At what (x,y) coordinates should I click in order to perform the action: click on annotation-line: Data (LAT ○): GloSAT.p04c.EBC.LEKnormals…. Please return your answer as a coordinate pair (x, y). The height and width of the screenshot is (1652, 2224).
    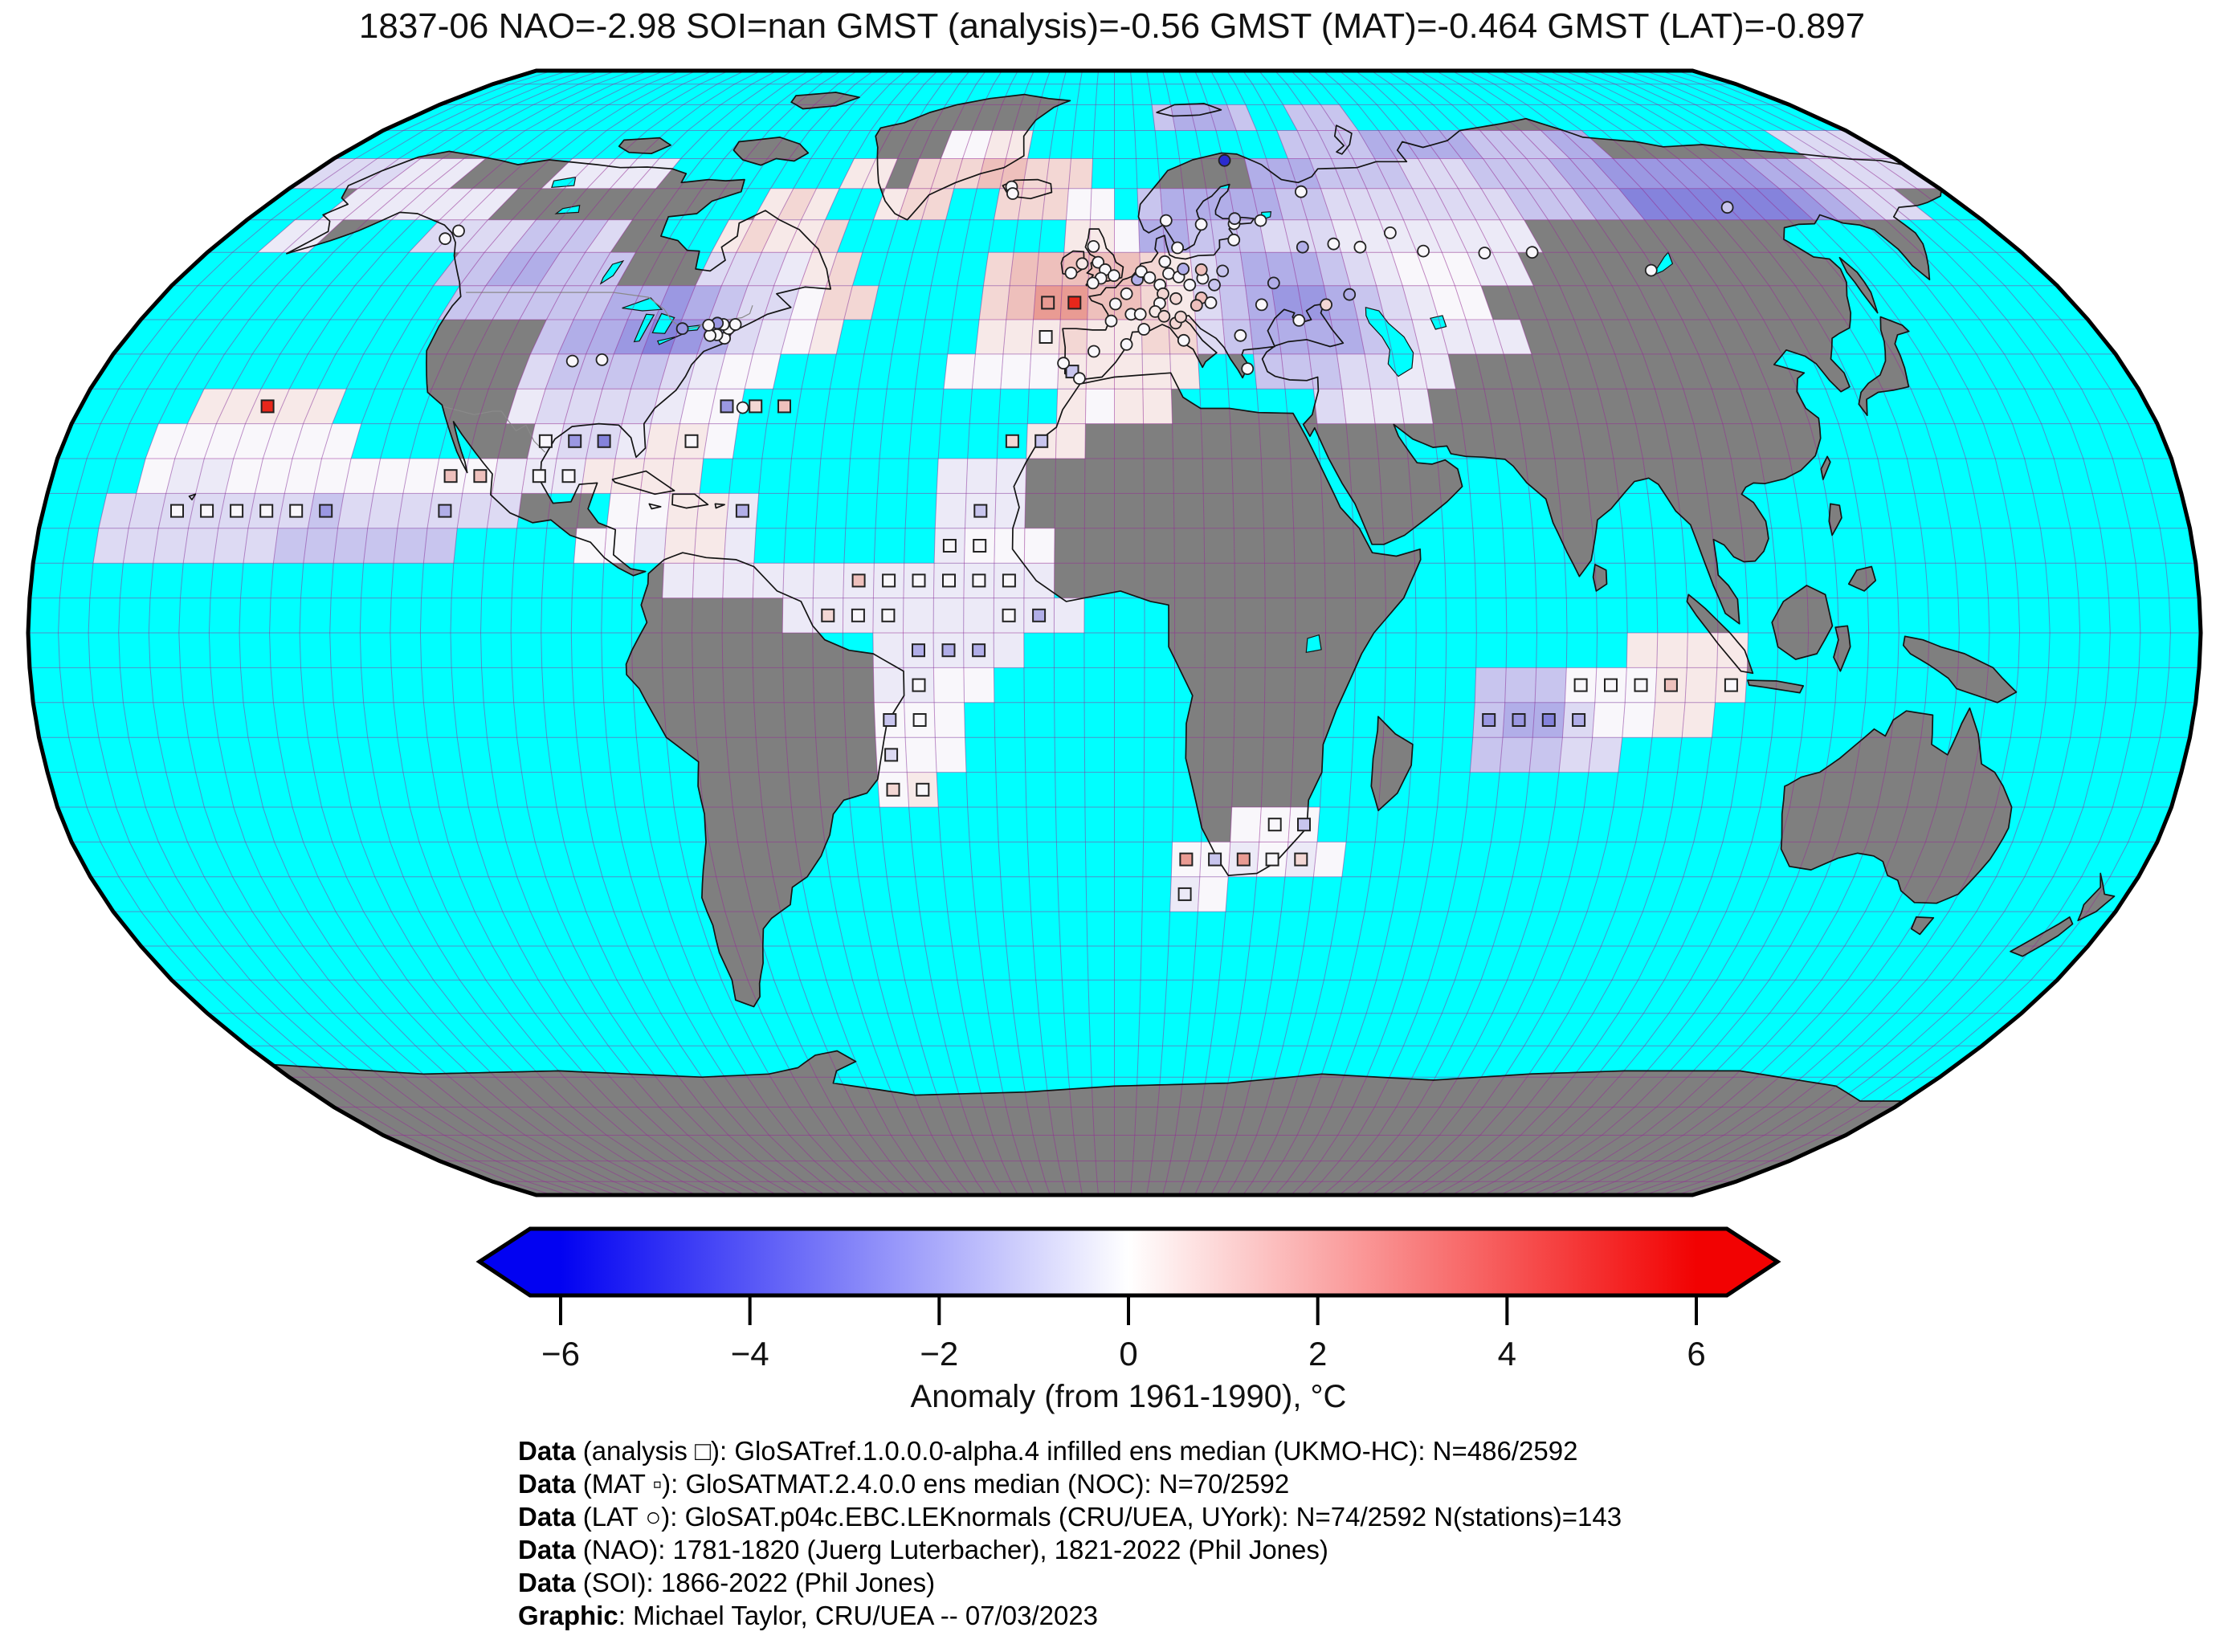
    Looking at the image, I should click on (1070, 1516).